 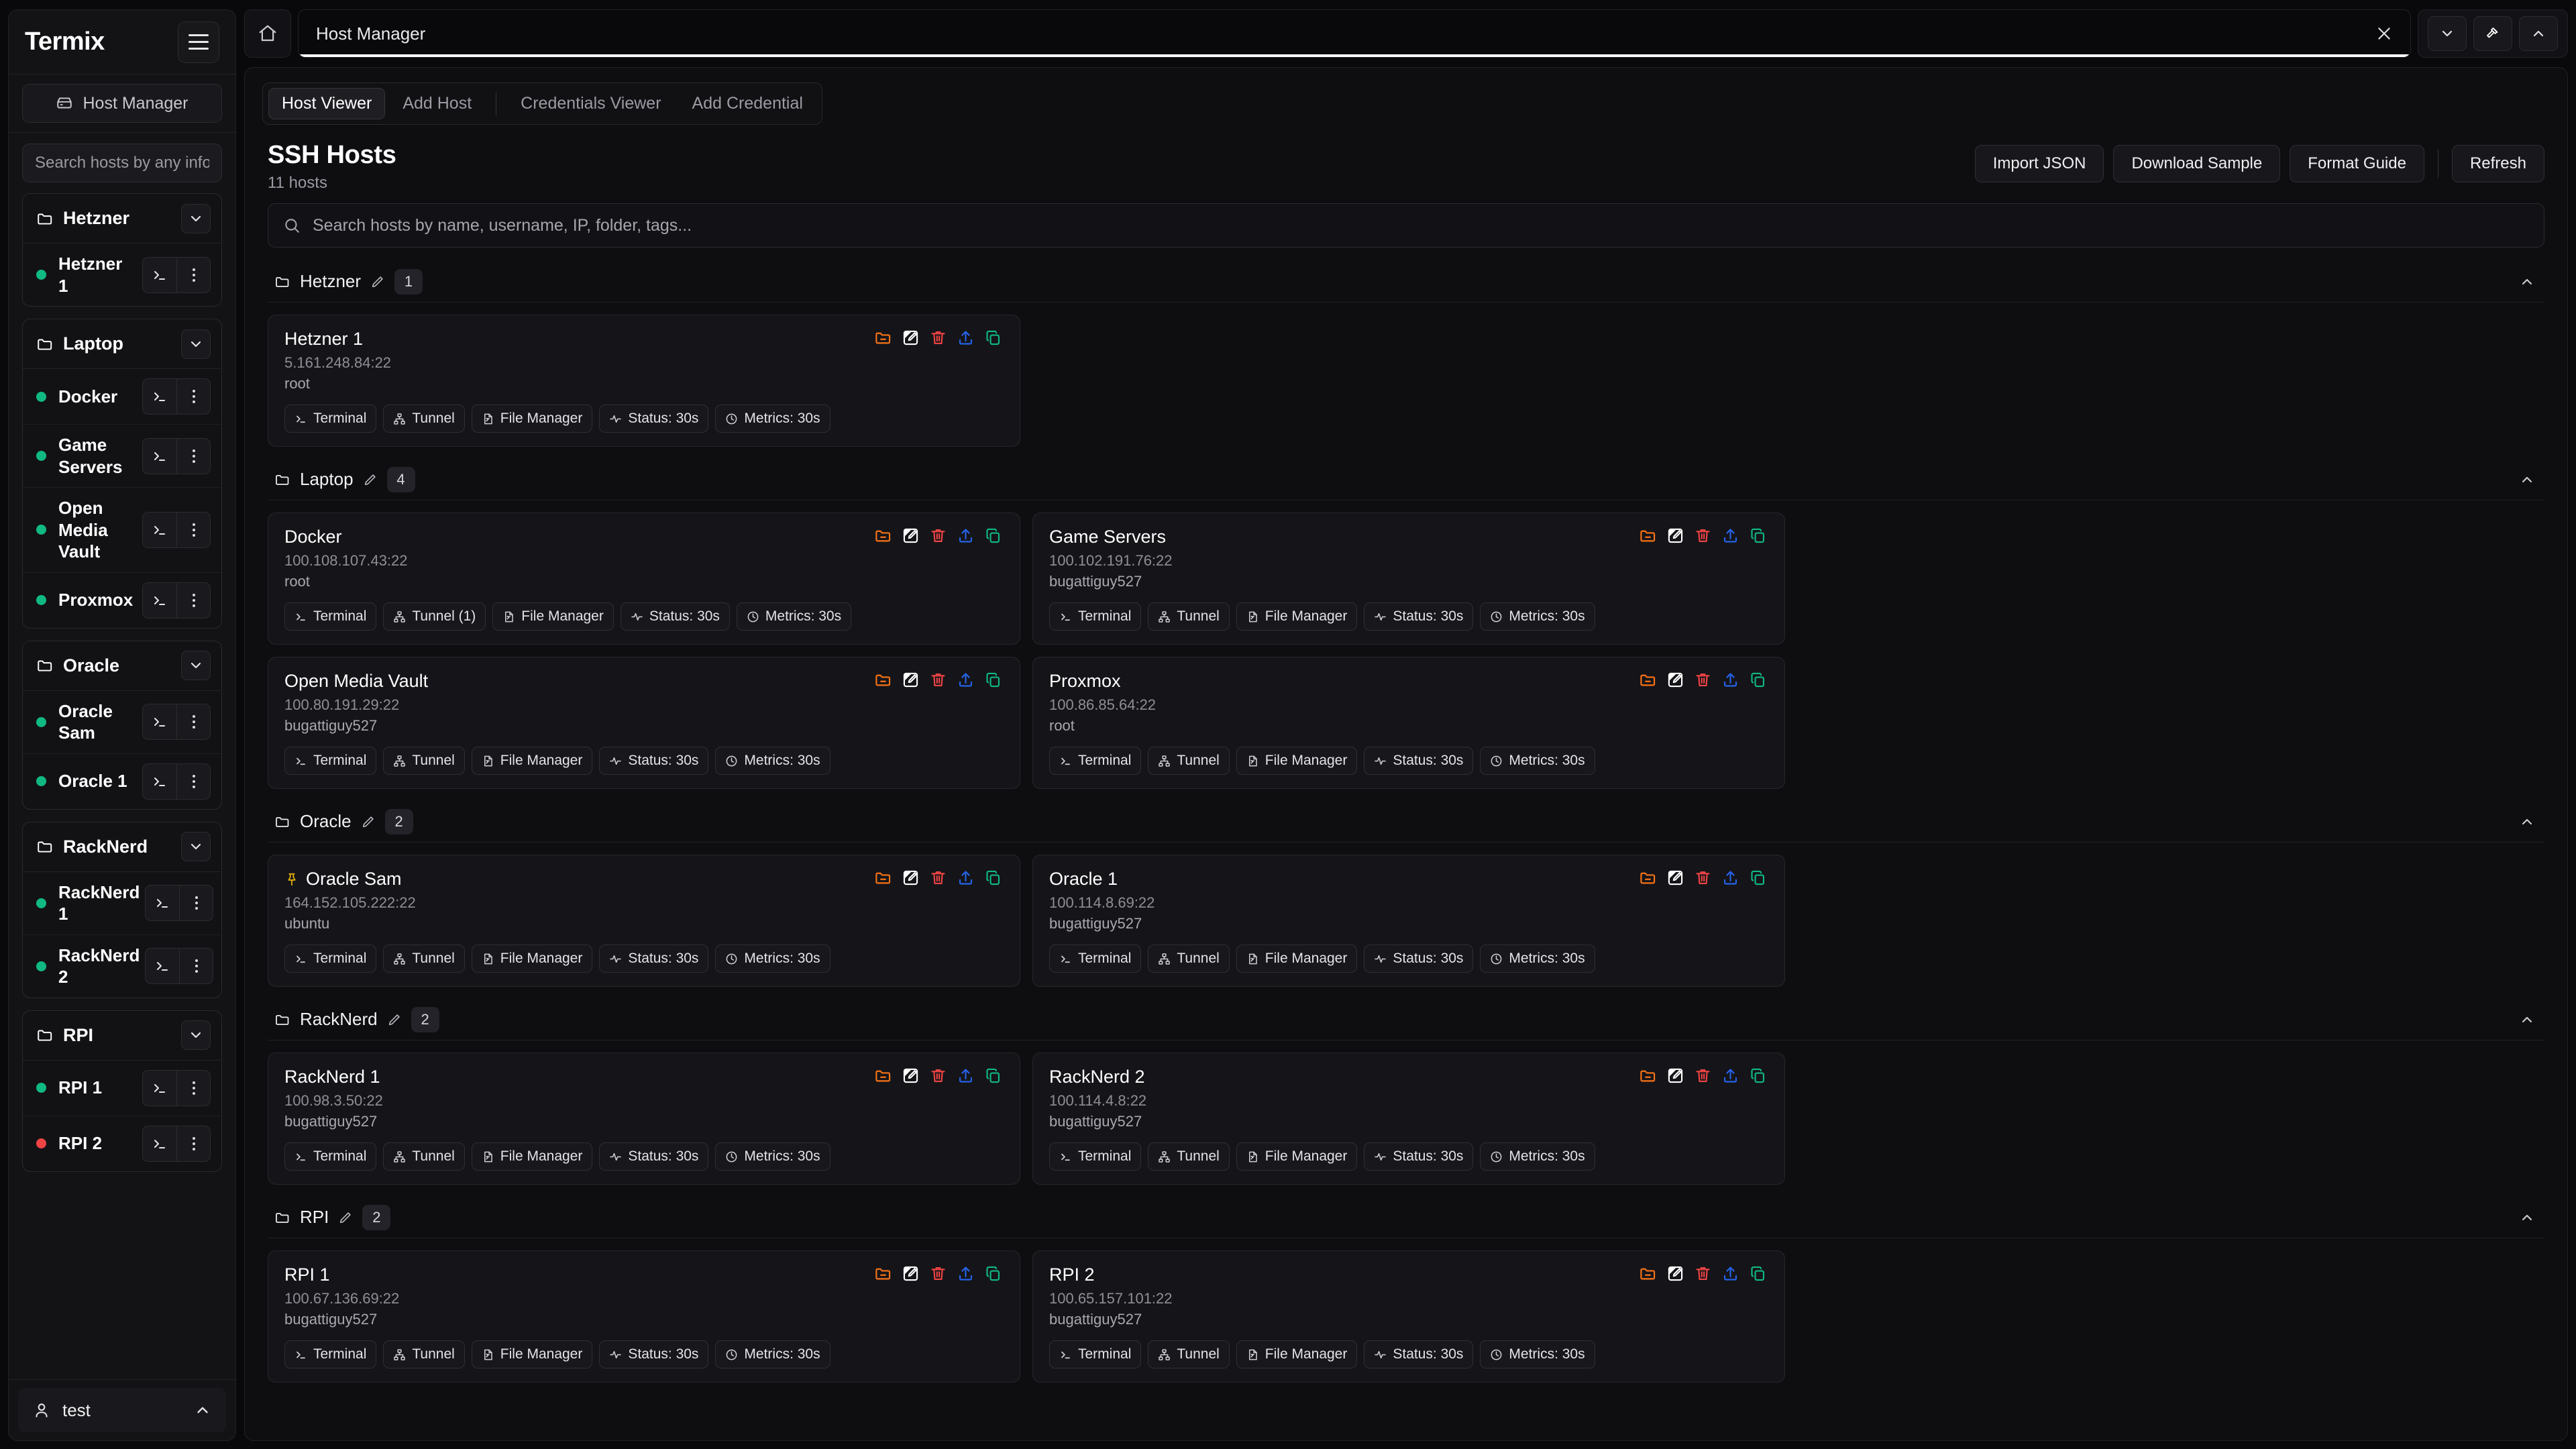 What do you see at coordinates (122, 1088) in the screenshot?
I see `sidebar-host-rpi-1: RPI 1` at bounding box center [122, 1088].